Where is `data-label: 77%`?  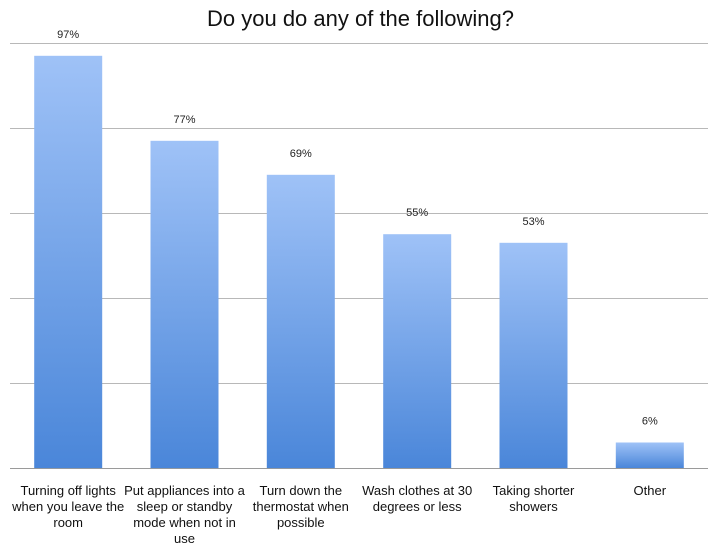
data-label: 77% is located at coordinates (184, 120).